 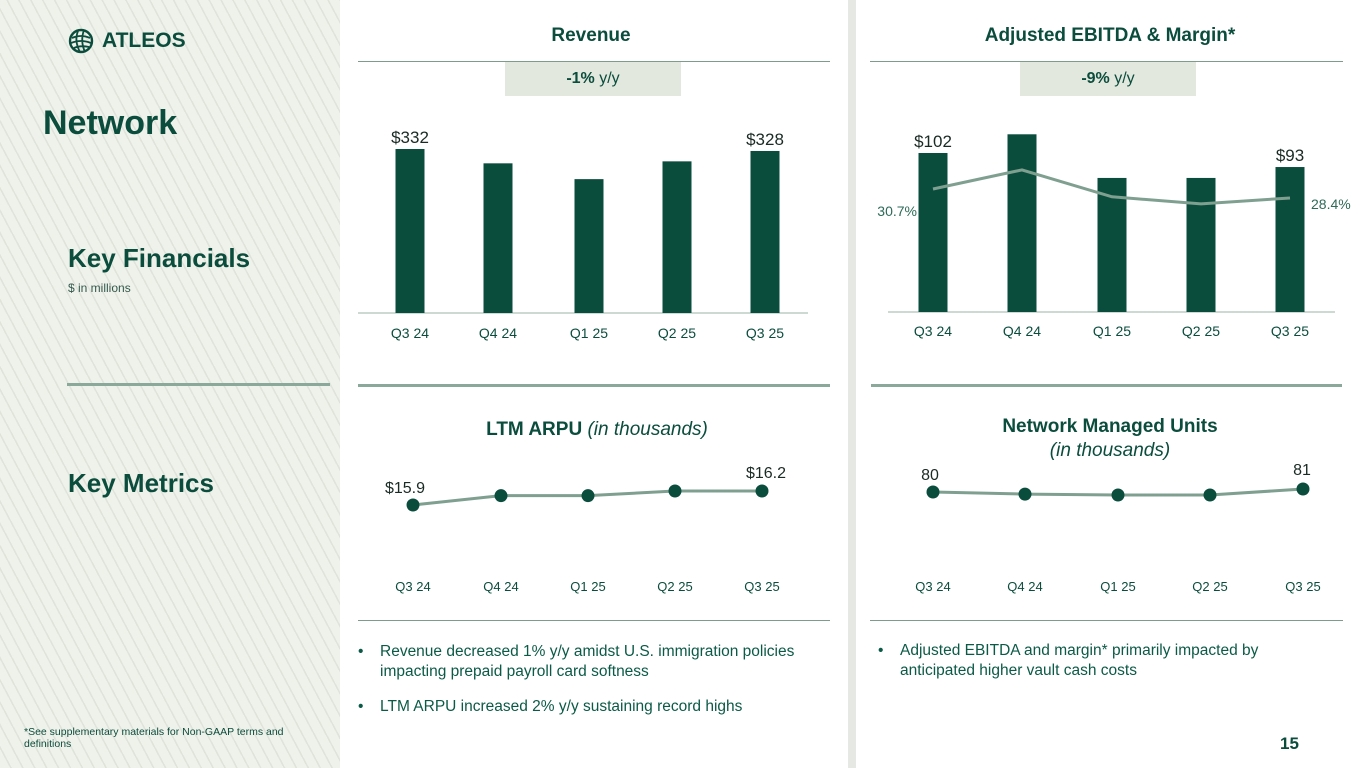 I want to click on bullets-rule-left, so click(x=594, y=620).